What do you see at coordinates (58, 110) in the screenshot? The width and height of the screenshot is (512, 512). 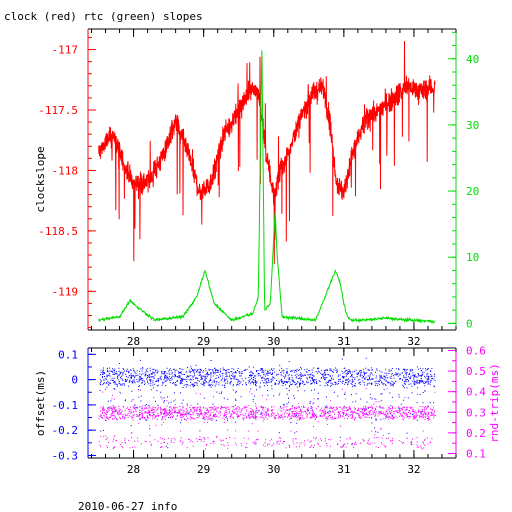 I see `y-left-tick-label: -117.5` at bounding box center [58, 110].